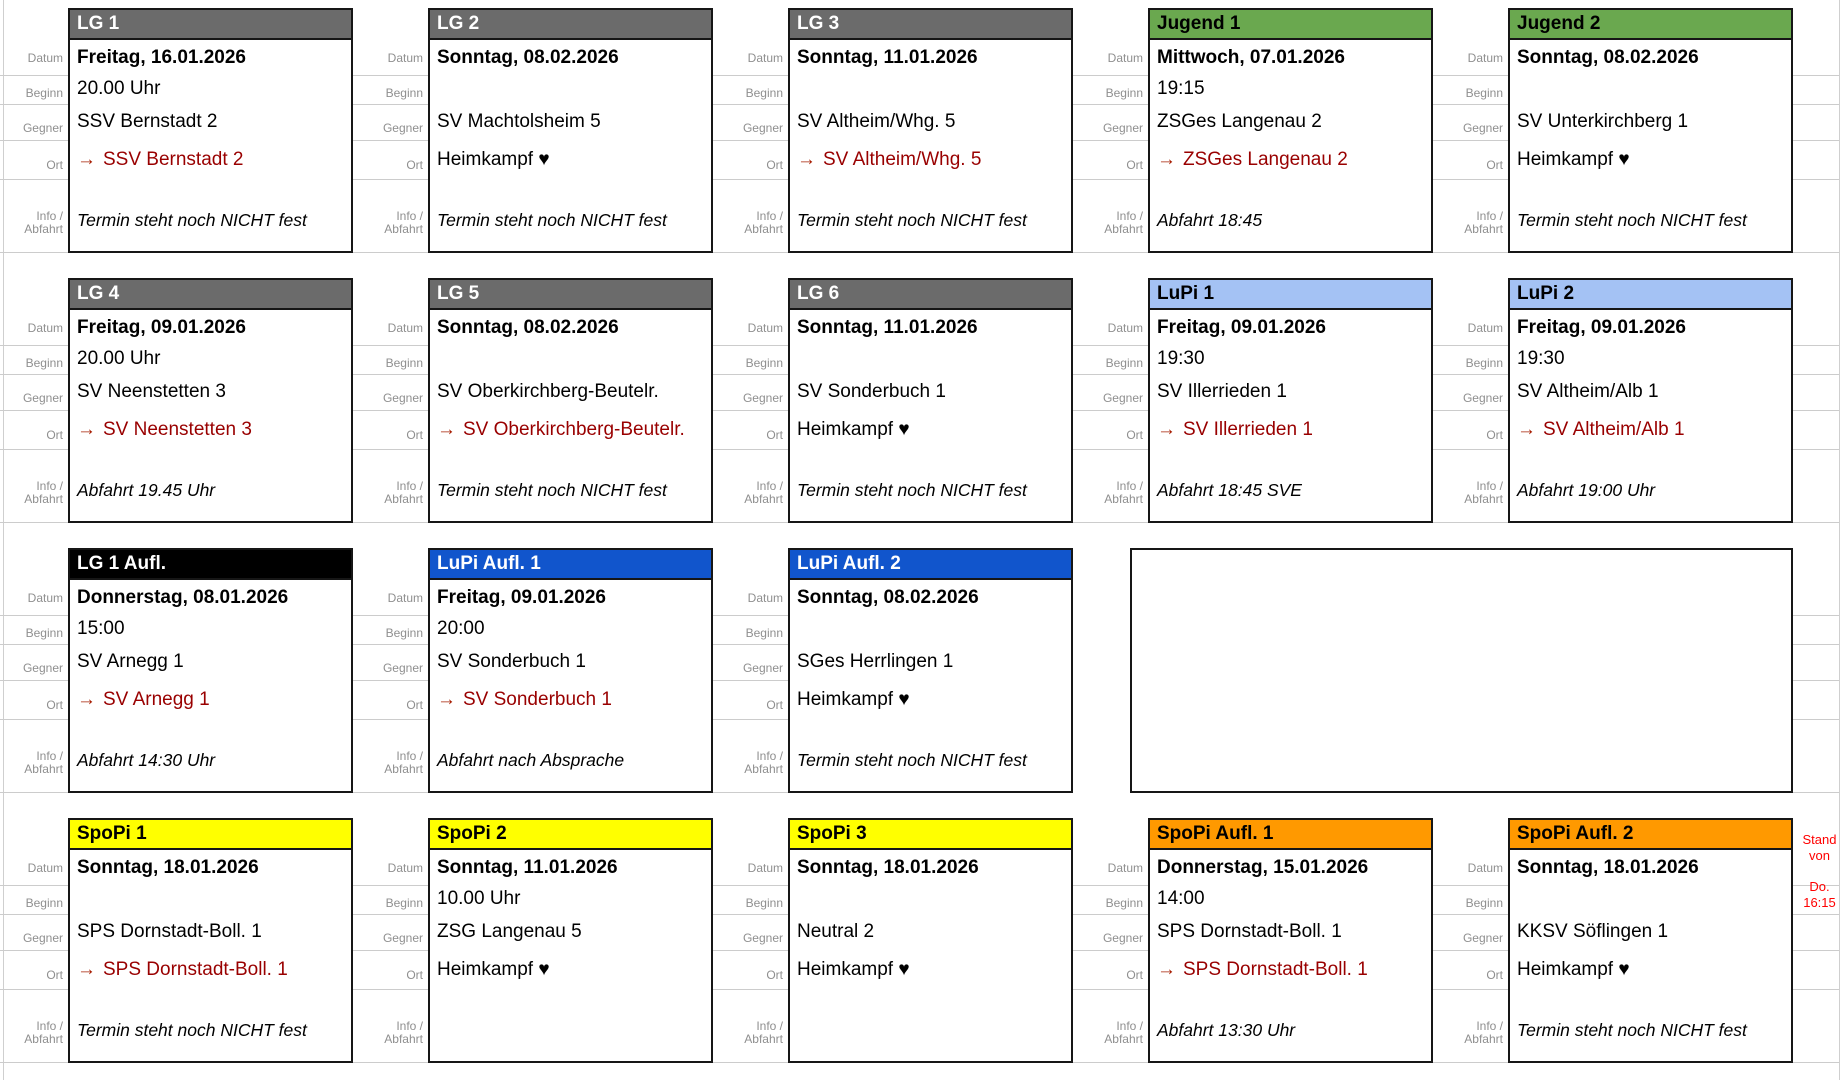 The height and width of the screenshot is (1088, 1843). What do you see at coordinates (1541, 358) in the screenshot?
I see `time-value: 19:30` at bounding box center [1541, 358].